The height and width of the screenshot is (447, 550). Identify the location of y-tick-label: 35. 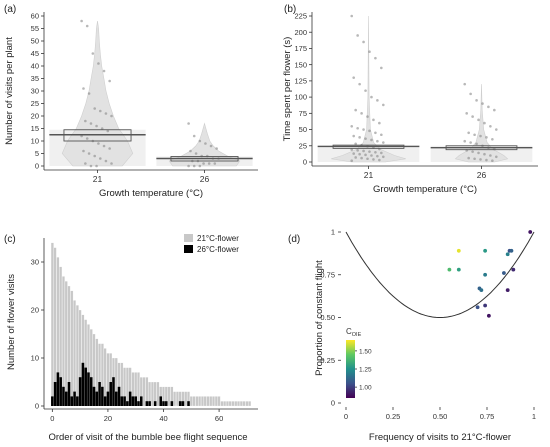
(35, 78).